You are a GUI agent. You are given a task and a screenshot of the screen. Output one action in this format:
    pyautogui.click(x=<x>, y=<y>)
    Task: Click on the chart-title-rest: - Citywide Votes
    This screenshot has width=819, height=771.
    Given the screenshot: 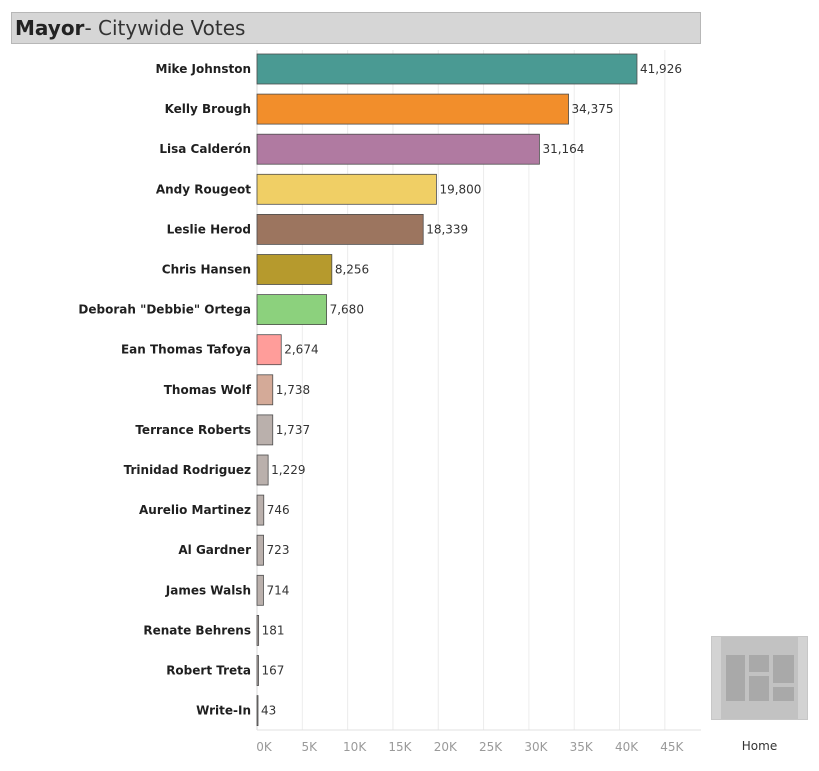 What is the action you would take?
    pyautogui.click(x=165, y=28)
    